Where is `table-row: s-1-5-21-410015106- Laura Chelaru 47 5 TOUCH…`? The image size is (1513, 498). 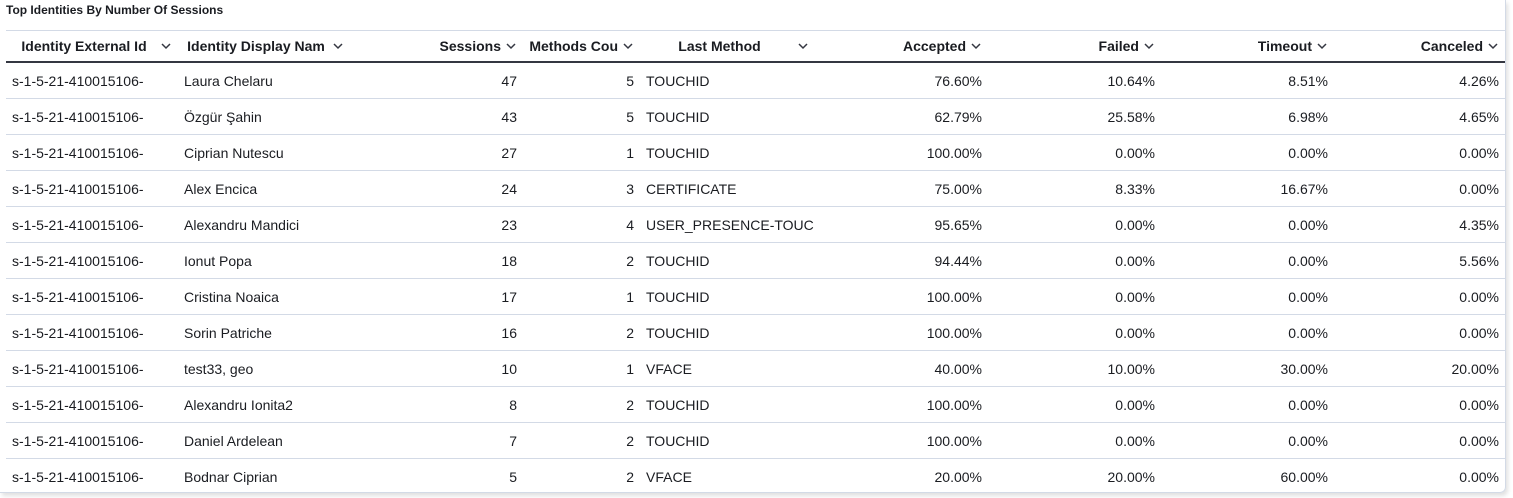
table-row: s-1-5-21-410015106- Laura Chelaru 47 5 TOUCH… is located at coordinates (755, 80).